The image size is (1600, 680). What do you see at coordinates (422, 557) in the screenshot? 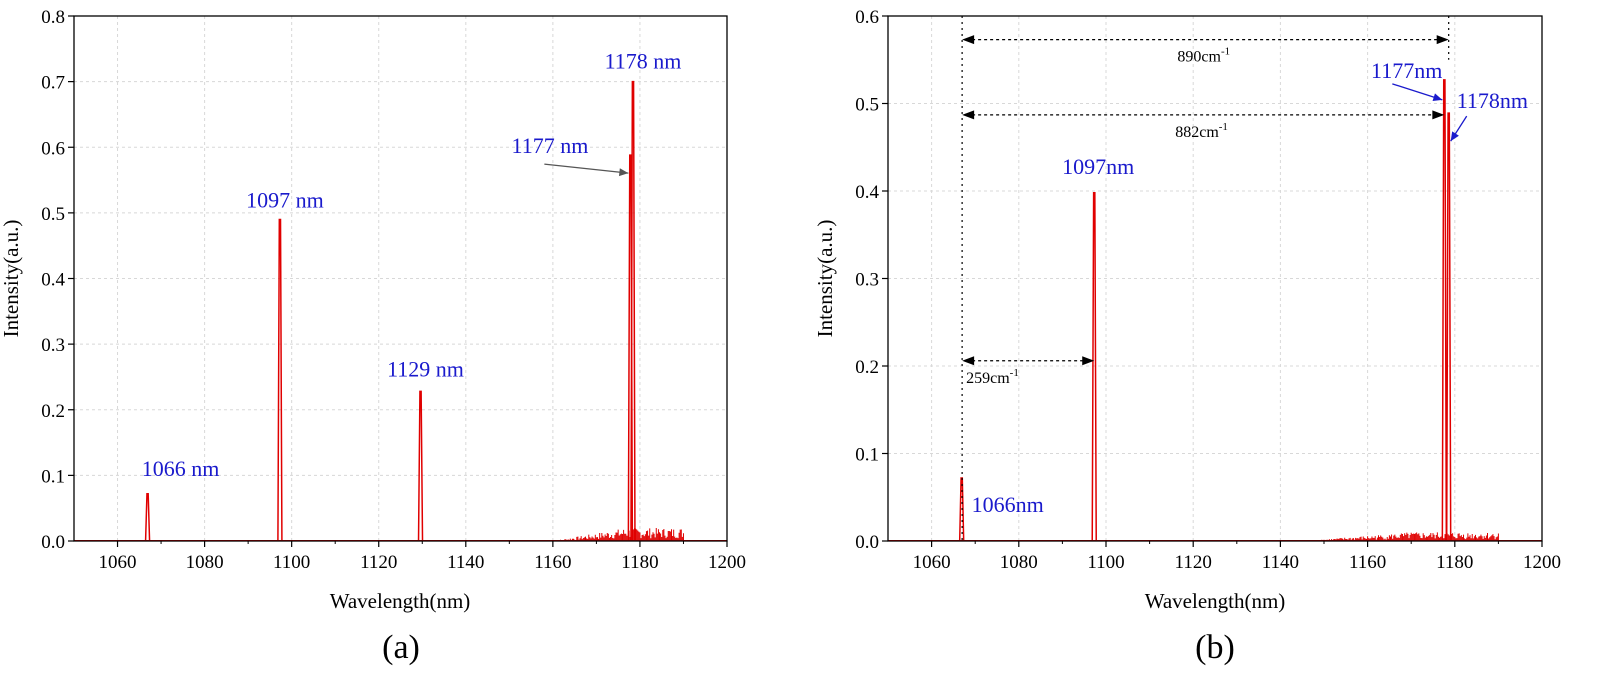
I see `chart-a-x-ticks: 1060 1080 1100 1120 1140 1160 1180 1200` at bounding box center [422, 557].